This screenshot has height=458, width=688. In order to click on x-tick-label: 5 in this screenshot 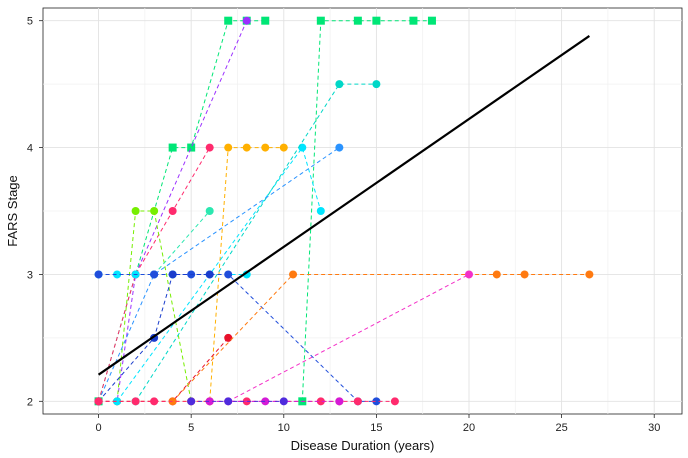, I will do `click(191, 428)`.